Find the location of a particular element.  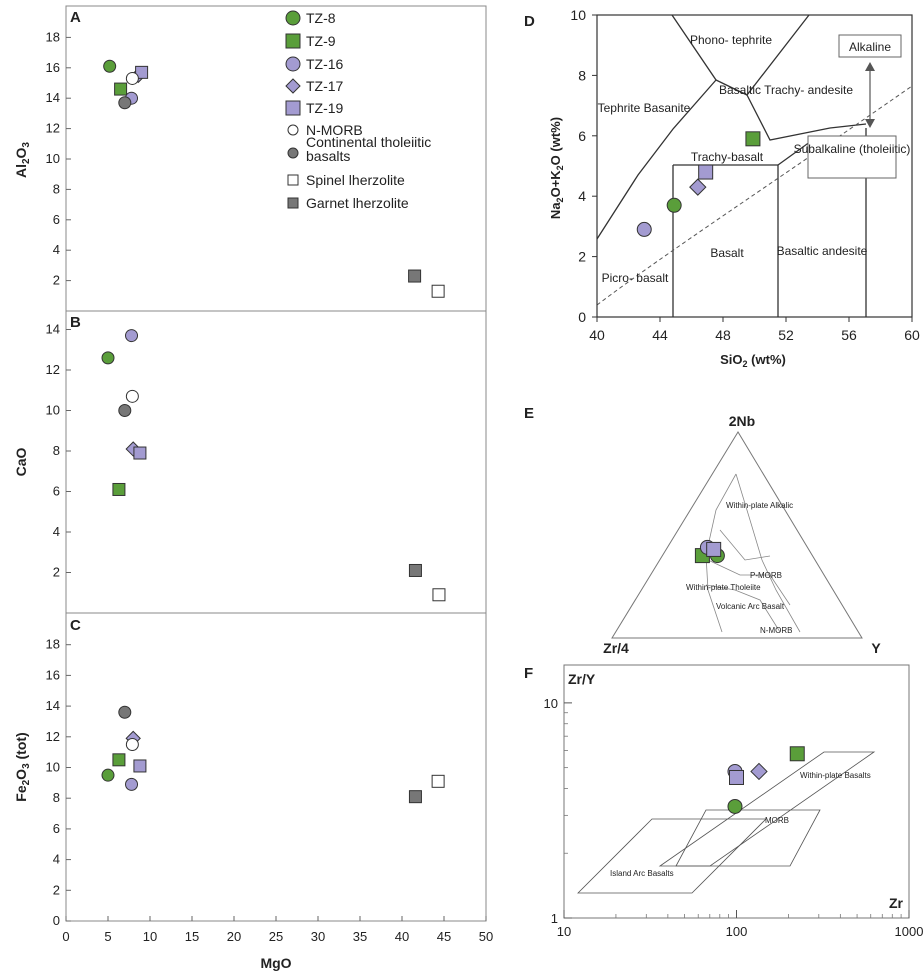

panel-a-letter: A is located at coordinates (75, 17).